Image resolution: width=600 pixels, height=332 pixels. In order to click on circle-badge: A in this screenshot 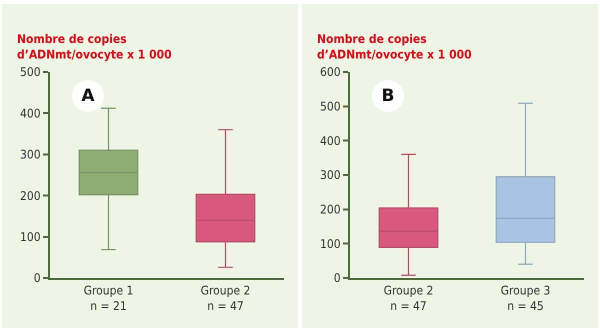, I will do `click(88, 96)`.